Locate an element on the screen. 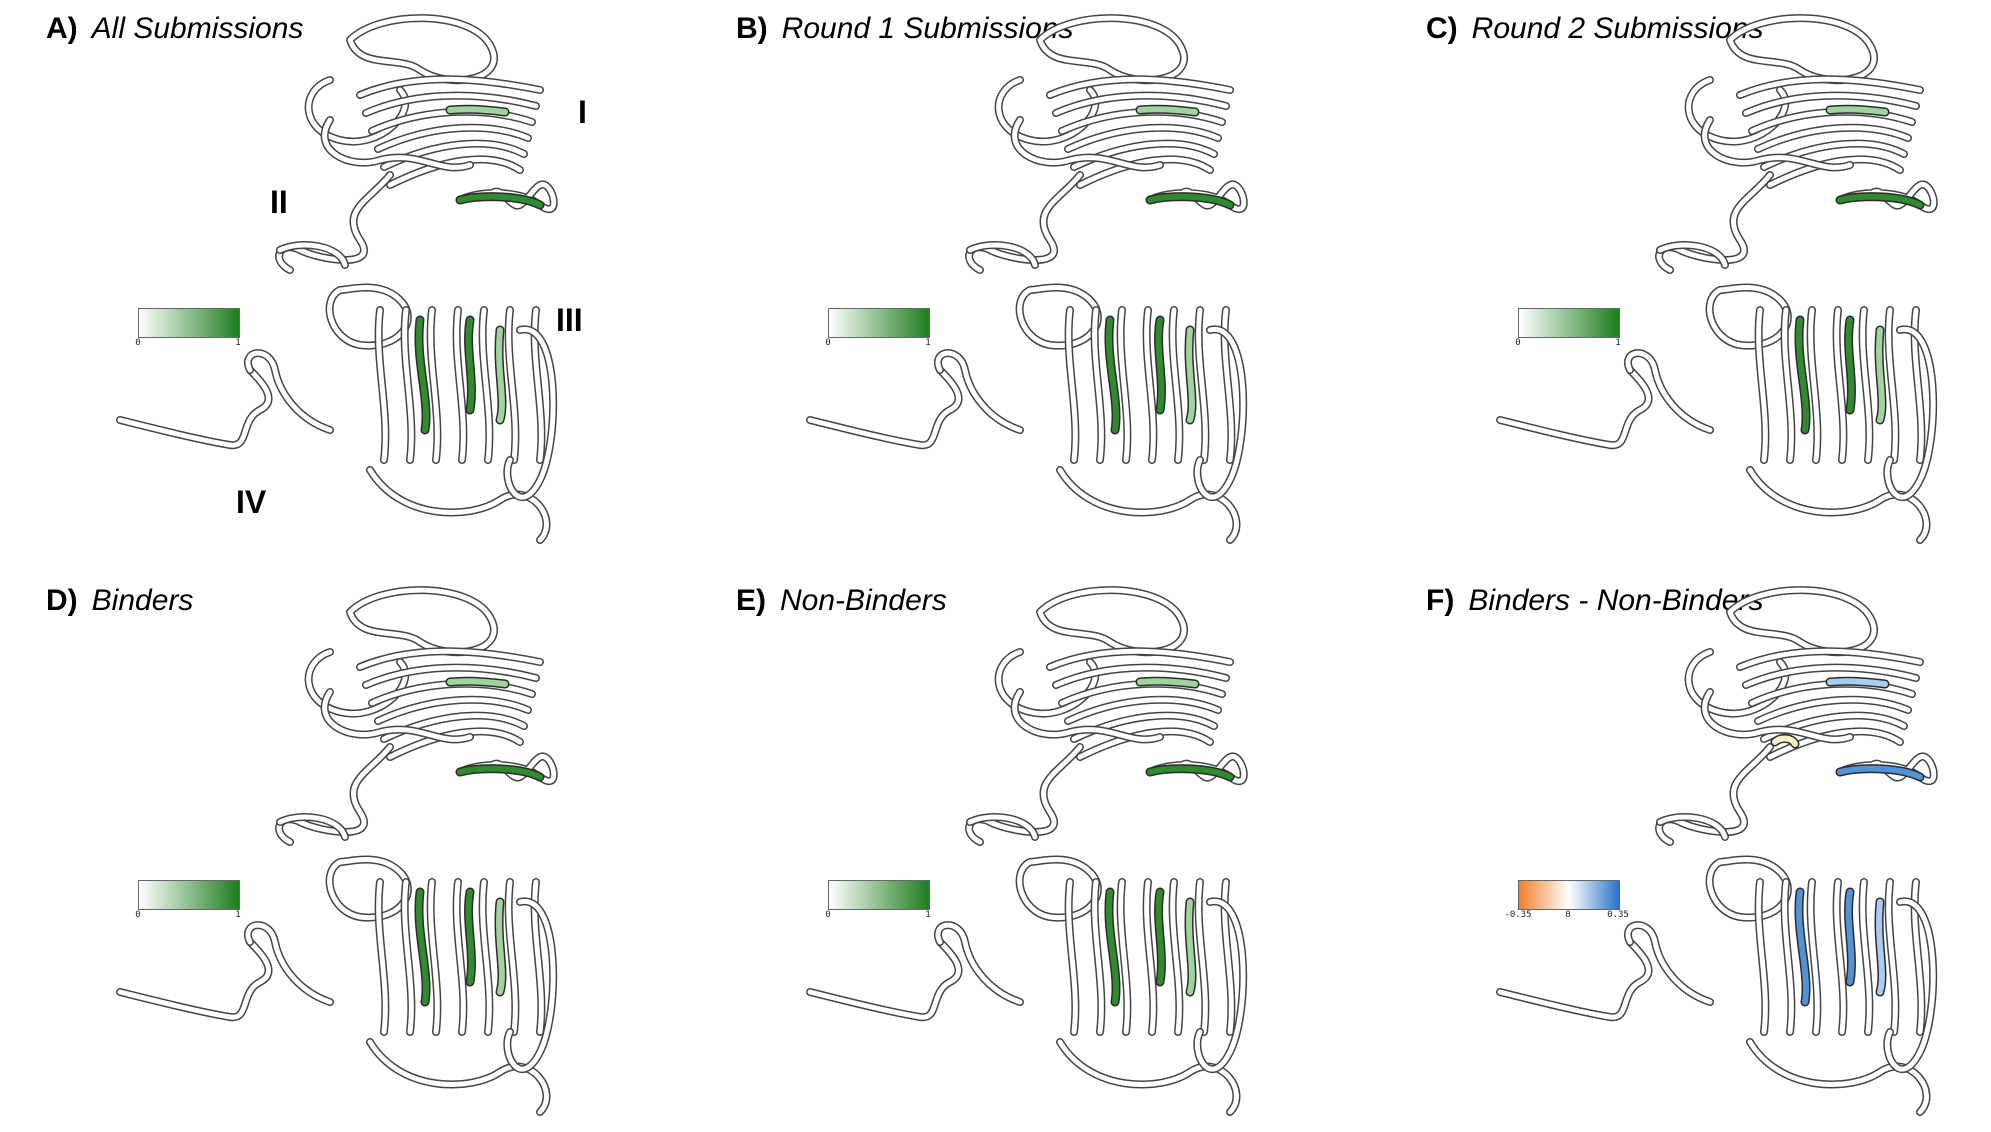 The height and width of the screenshot is (1132, 1991). panel-header: D) Binders is located at coordinates (119, 601).